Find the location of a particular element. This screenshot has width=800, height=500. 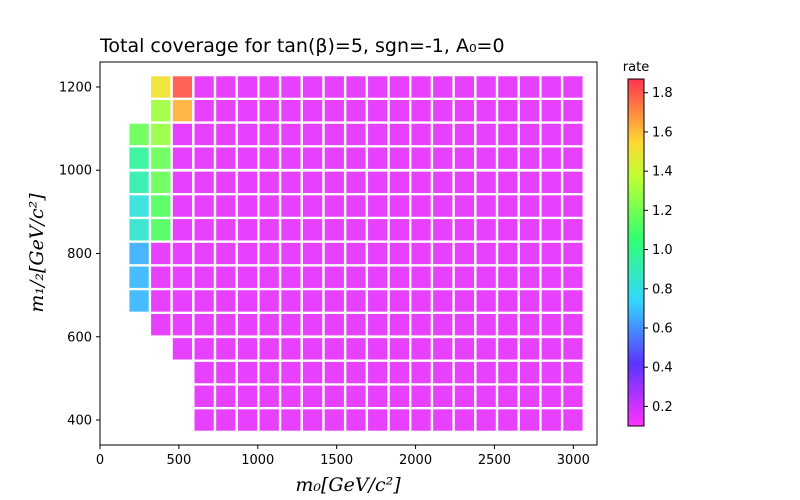

x-tick-label: 2500 is located at coordinates (494, 460).